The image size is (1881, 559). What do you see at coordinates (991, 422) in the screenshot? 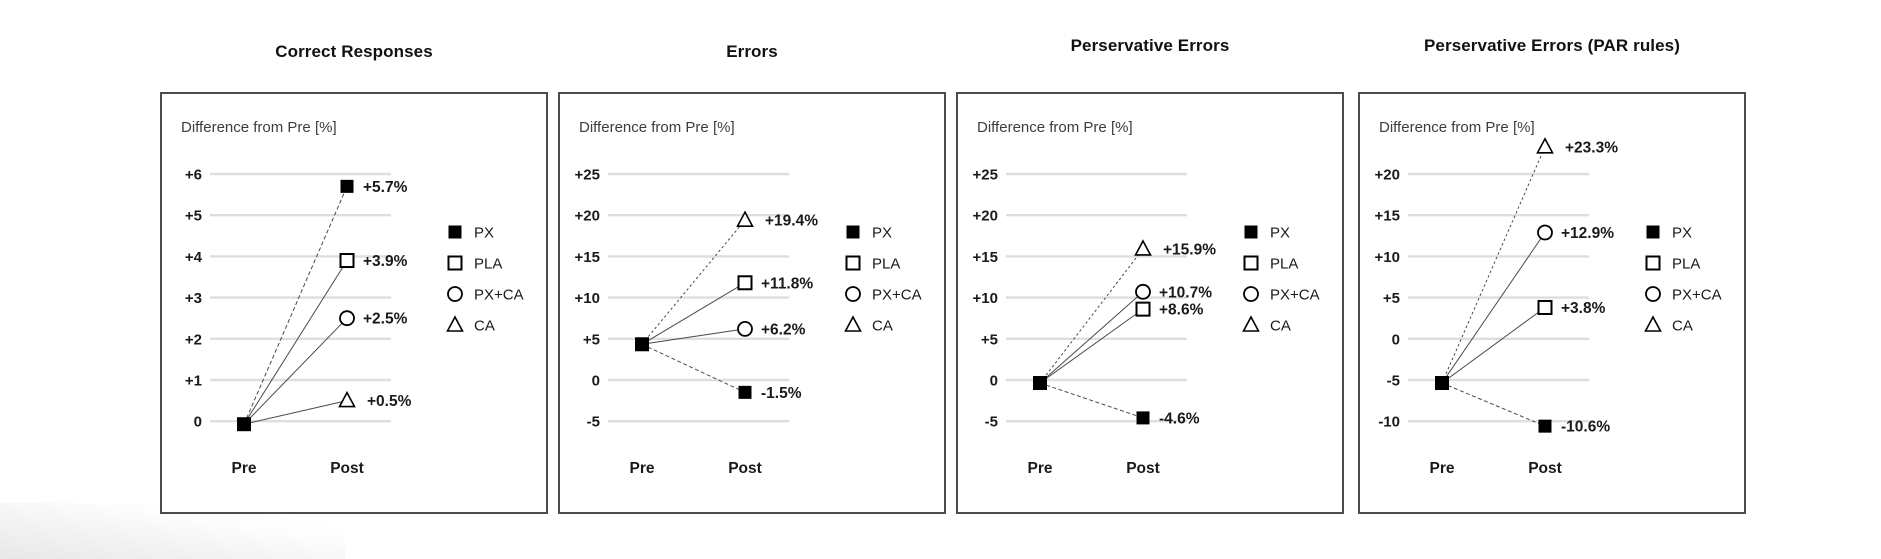
I see `y-tick-label: -5` at bounding box center [991, 422].